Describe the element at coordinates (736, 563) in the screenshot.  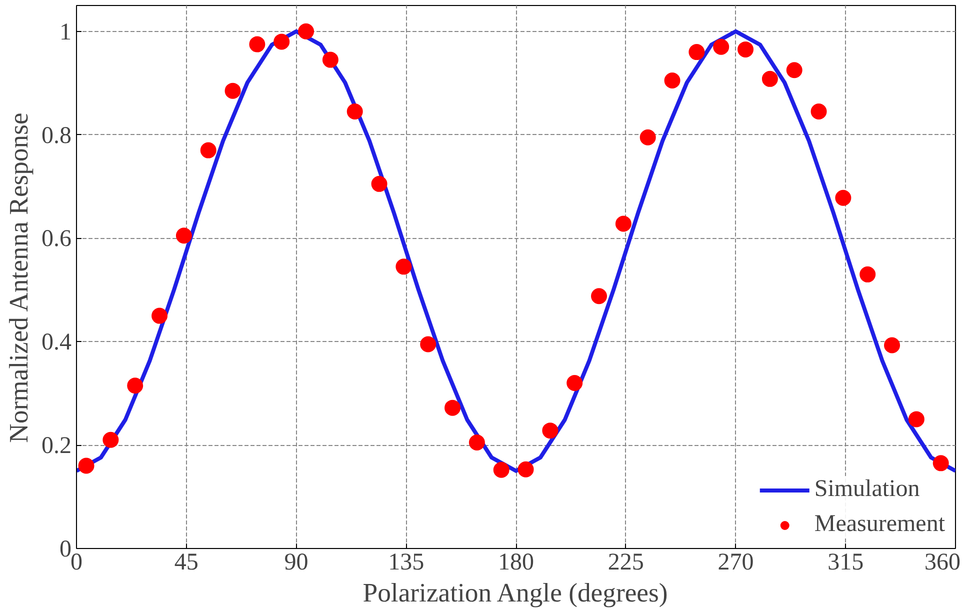
I see `x-tick-label: 270` at that location.